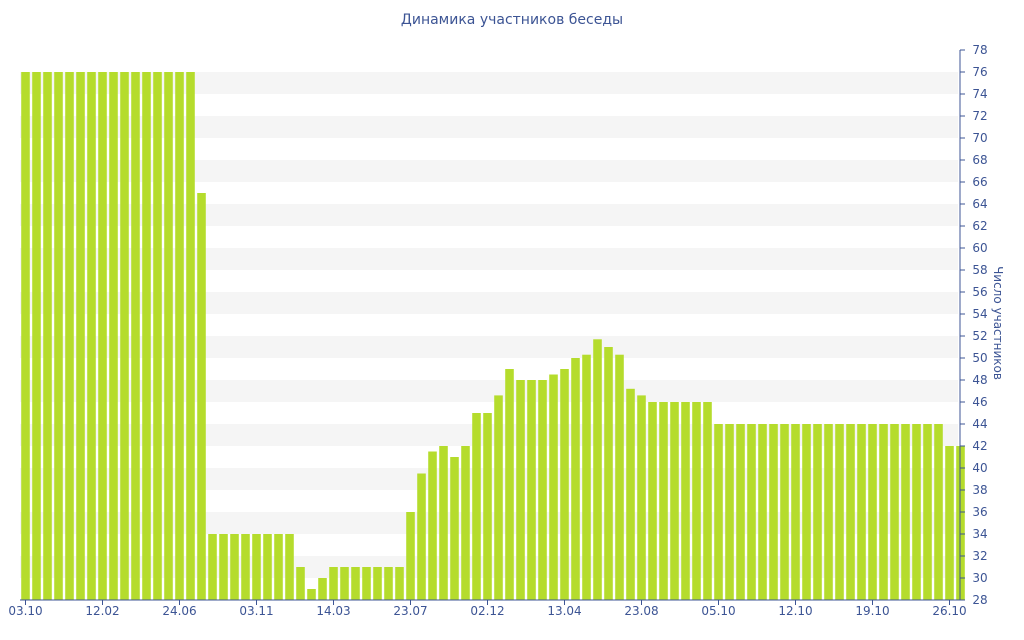 This screenshot has height=640, width=1024. Describe the element at coordinates (333, 611) in the screenshot. I see `x-tick-label: 14.03` at that location.